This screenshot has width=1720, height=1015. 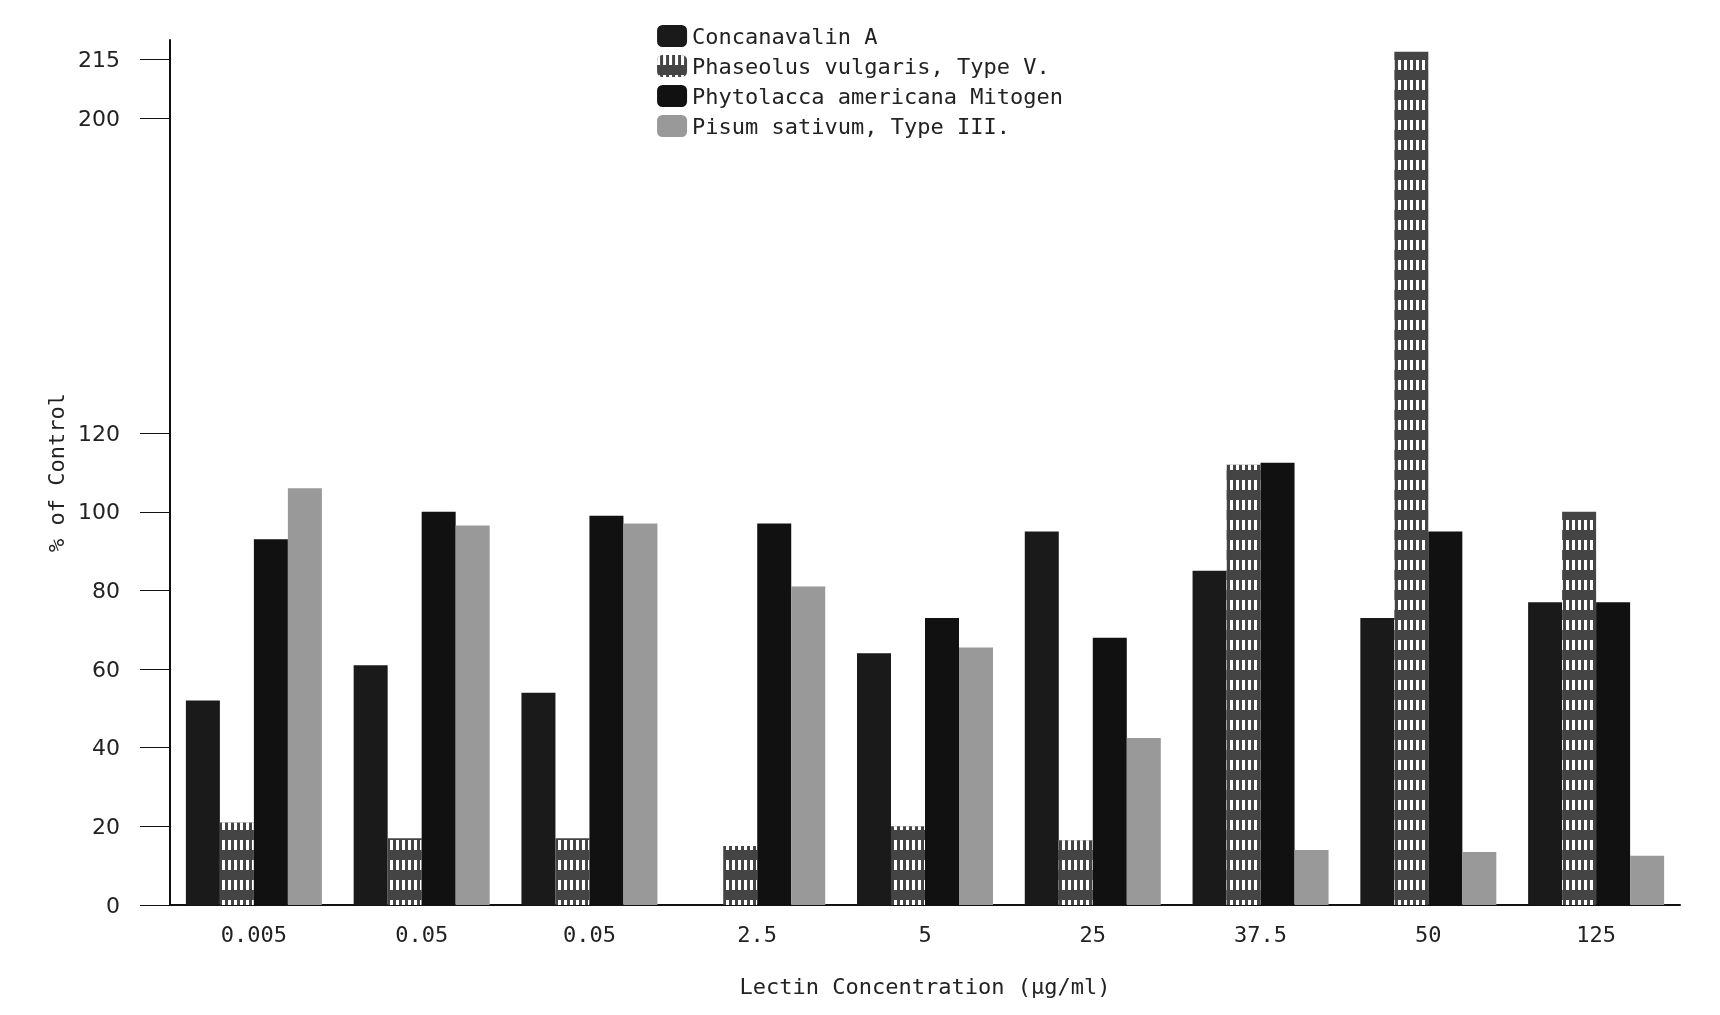 What do you see at coordinates (1428, 934) in the screenshot?
I see `x-tick-label: 50` at bounding box center [1428, 934].